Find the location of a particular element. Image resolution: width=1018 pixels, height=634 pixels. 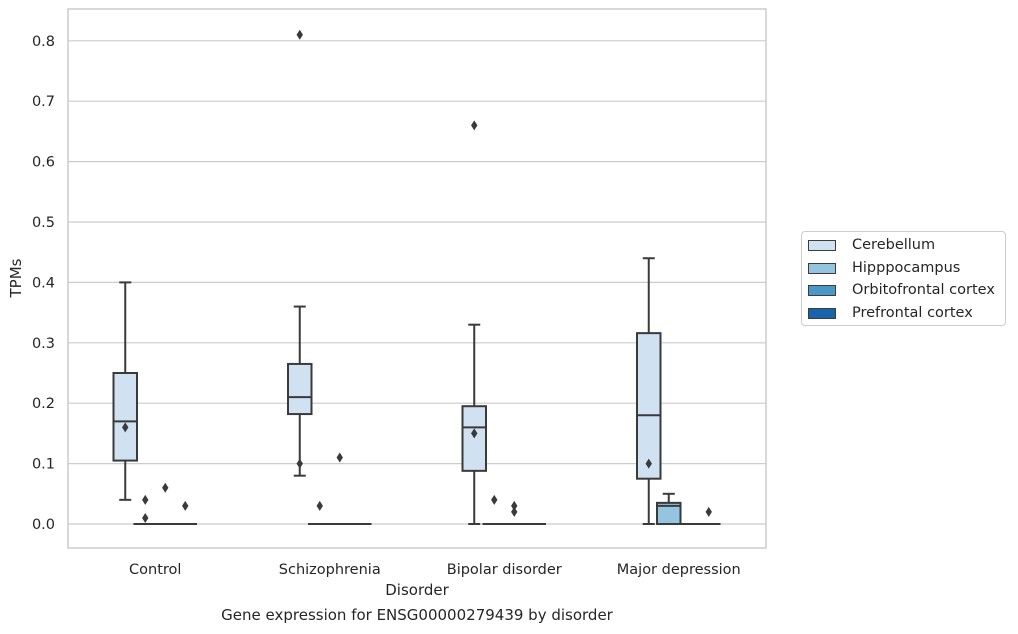

x-tick-label: Major depression is located at coordinates (679, 570).